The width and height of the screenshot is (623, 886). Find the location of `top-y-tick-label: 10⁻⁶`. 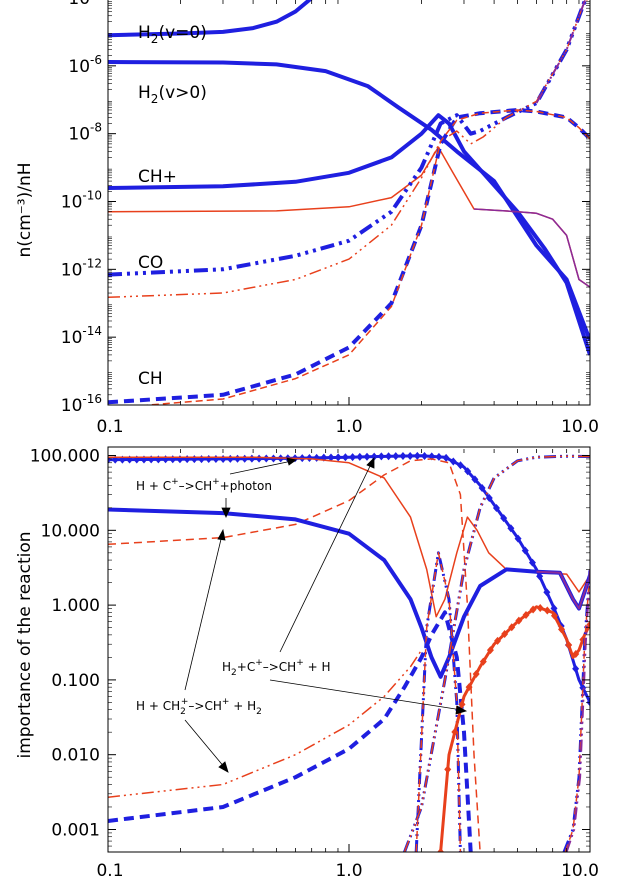

top-y-tick-label: 10⁻⁶ is located at coordinates (85, 65).